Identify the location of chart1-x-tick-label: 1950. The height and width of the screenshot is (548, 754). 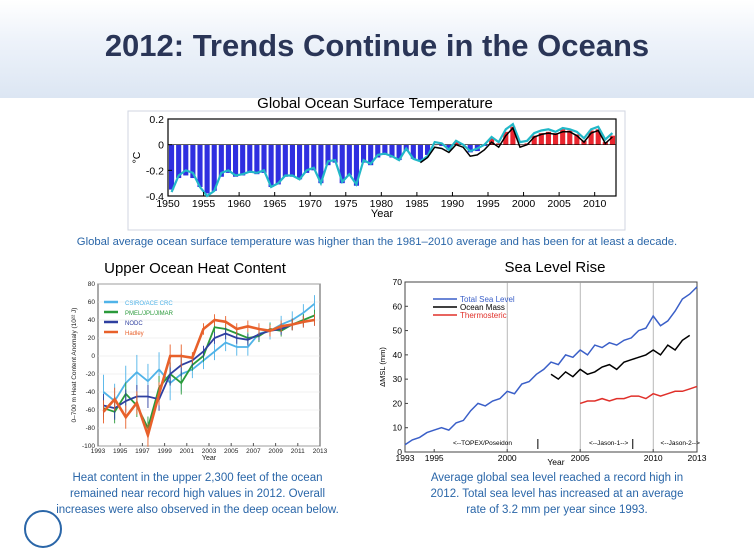
(168, 204).